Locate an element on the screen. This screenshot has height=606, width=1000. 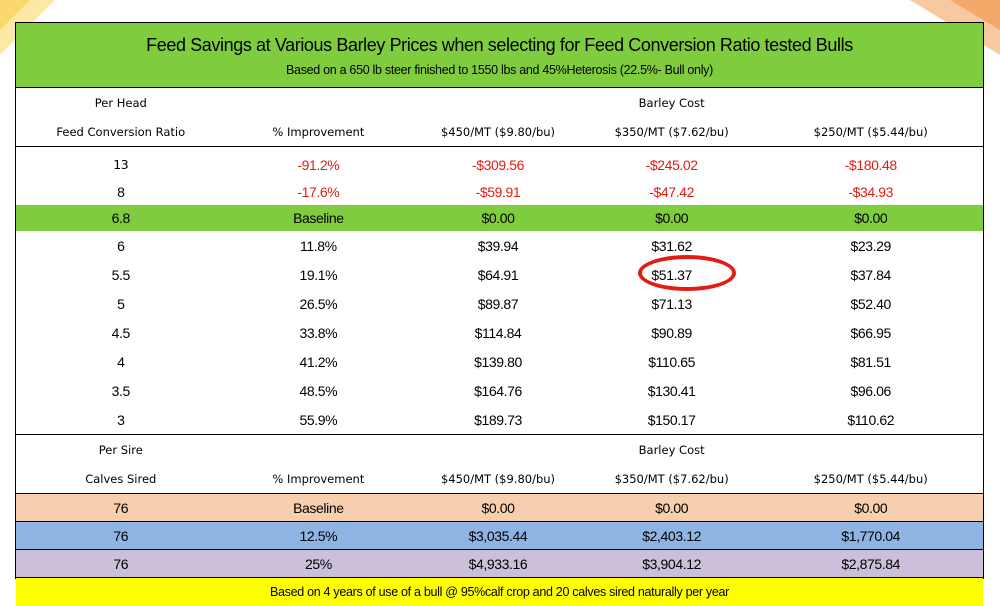
highlight-circle is located at coordinates (687, 273).